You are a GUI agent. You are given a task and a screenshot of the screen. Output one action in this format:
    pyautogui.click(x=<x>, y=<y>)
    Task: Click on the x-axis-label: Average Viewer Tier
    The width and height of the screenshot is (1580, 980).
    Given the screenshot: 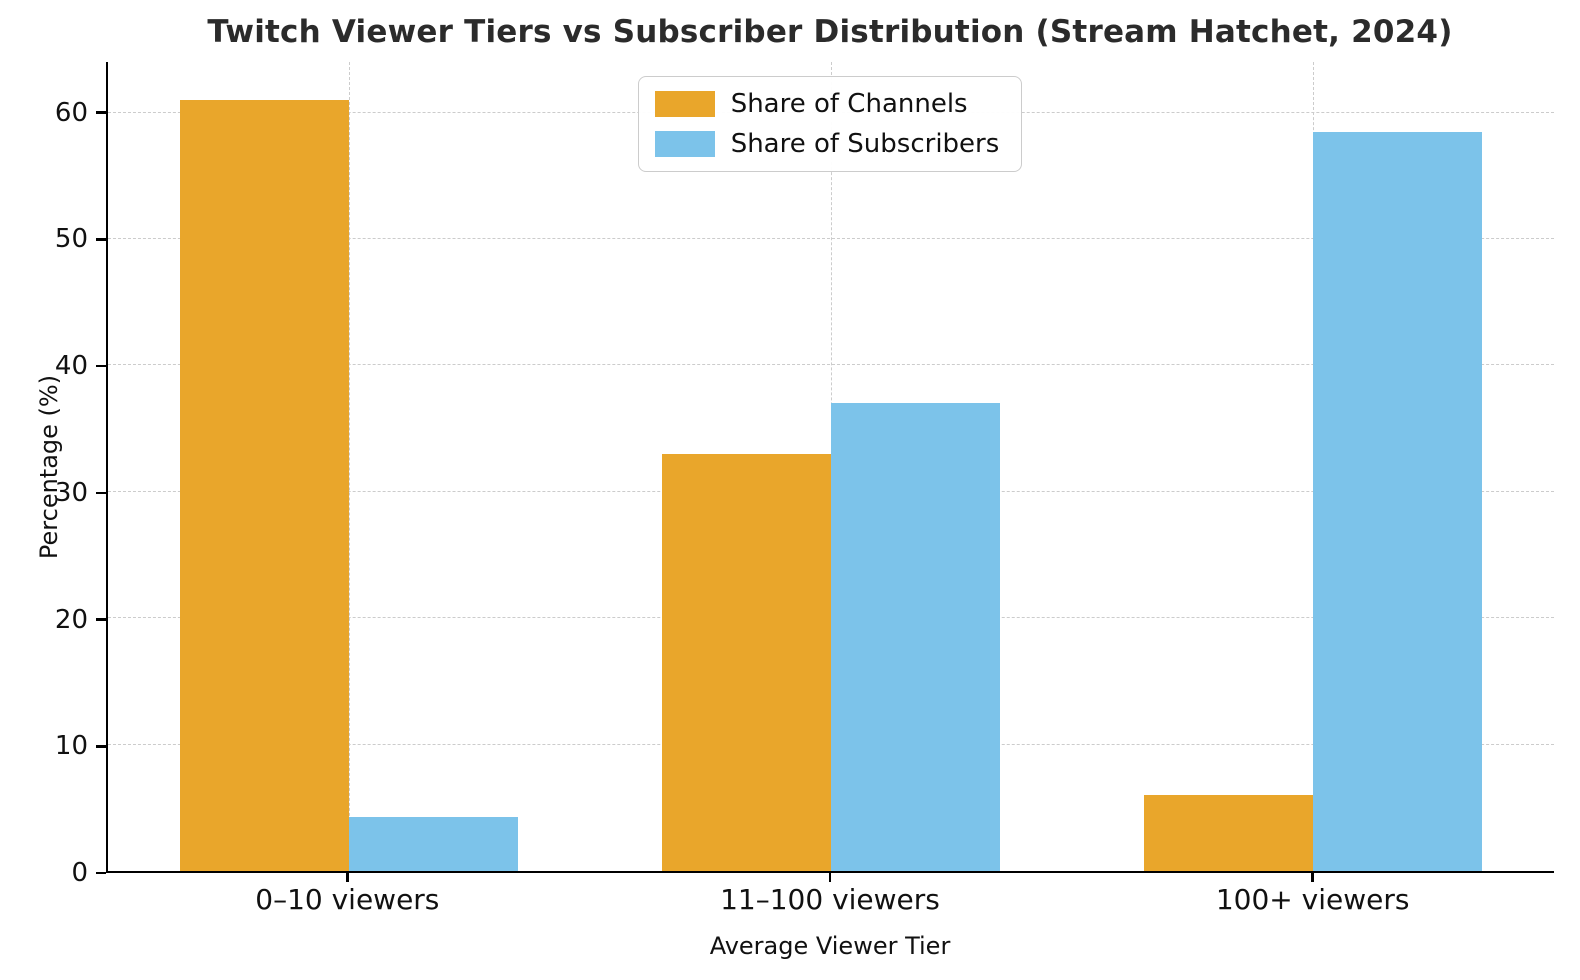 What is the action you would take?
    pyautogui.click(x=830, y=946)
    